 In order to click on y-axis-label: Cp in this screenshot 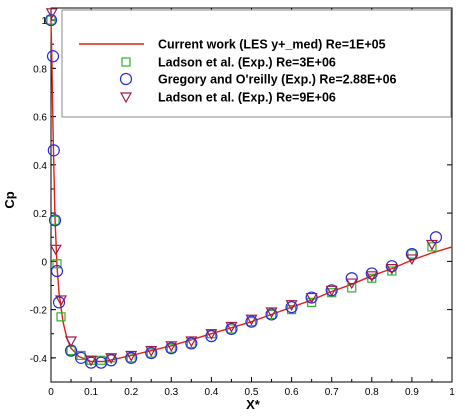, I will do `click(9, 199)`.